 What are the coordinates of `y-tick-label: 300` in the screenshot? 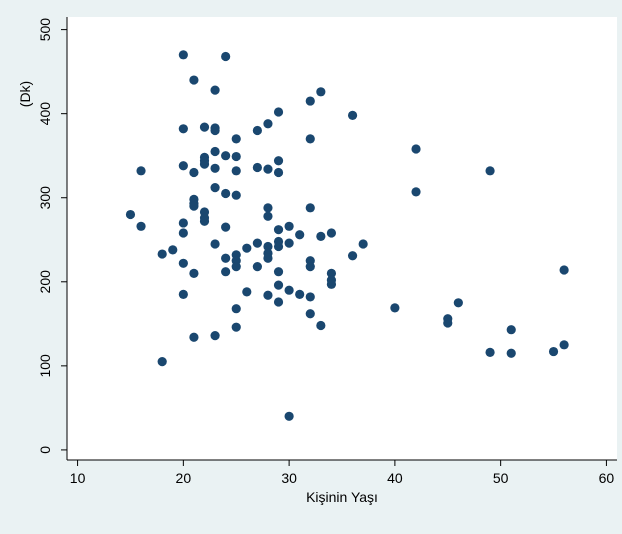 It's located at (45, 198).